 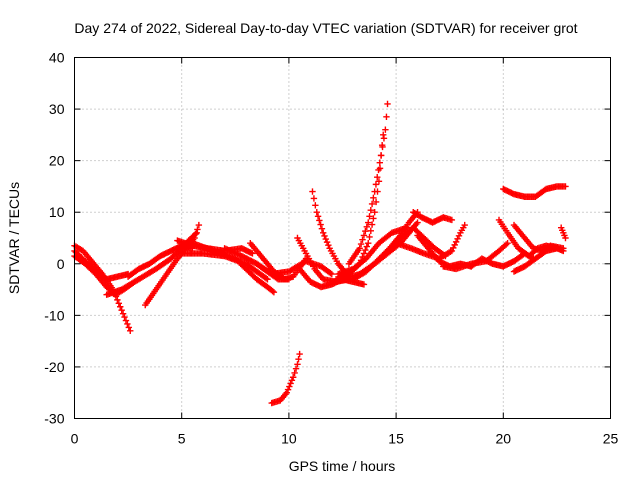 I want to click on x-tick-label: 15, so click(x=396, y=439).